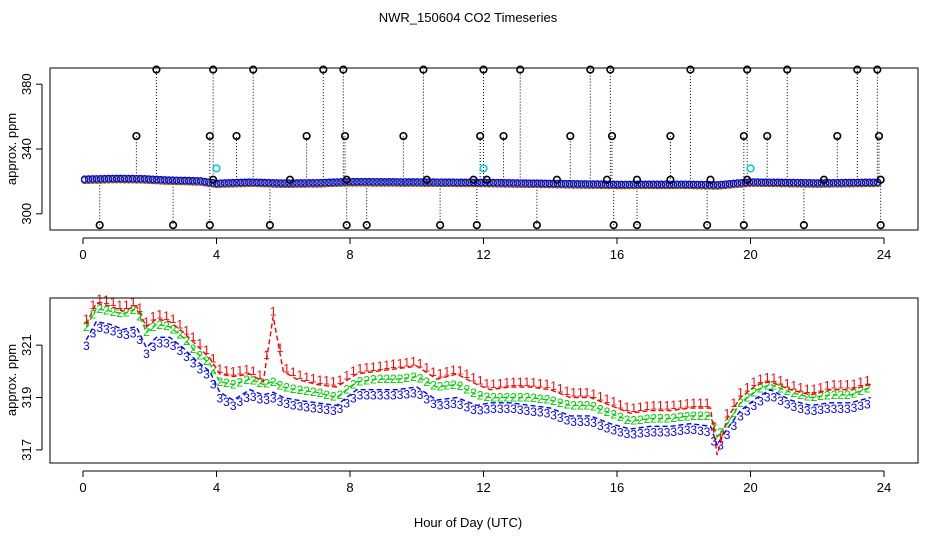  What do you see at coordinates (481, 182) in the screenshot?
I see `top-baseline-markers` at bounding box center [481, 182].